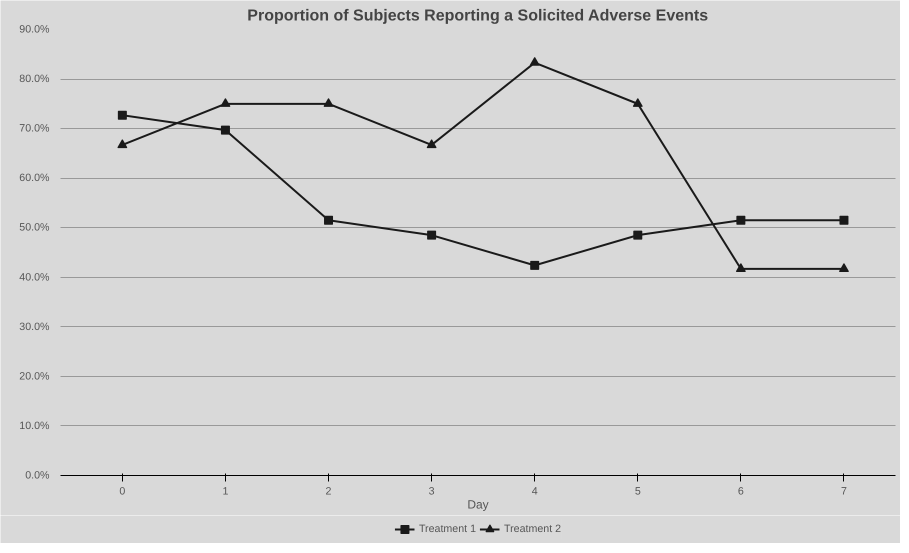  I want to click on x-tick-label: 4, so click(535, 492).